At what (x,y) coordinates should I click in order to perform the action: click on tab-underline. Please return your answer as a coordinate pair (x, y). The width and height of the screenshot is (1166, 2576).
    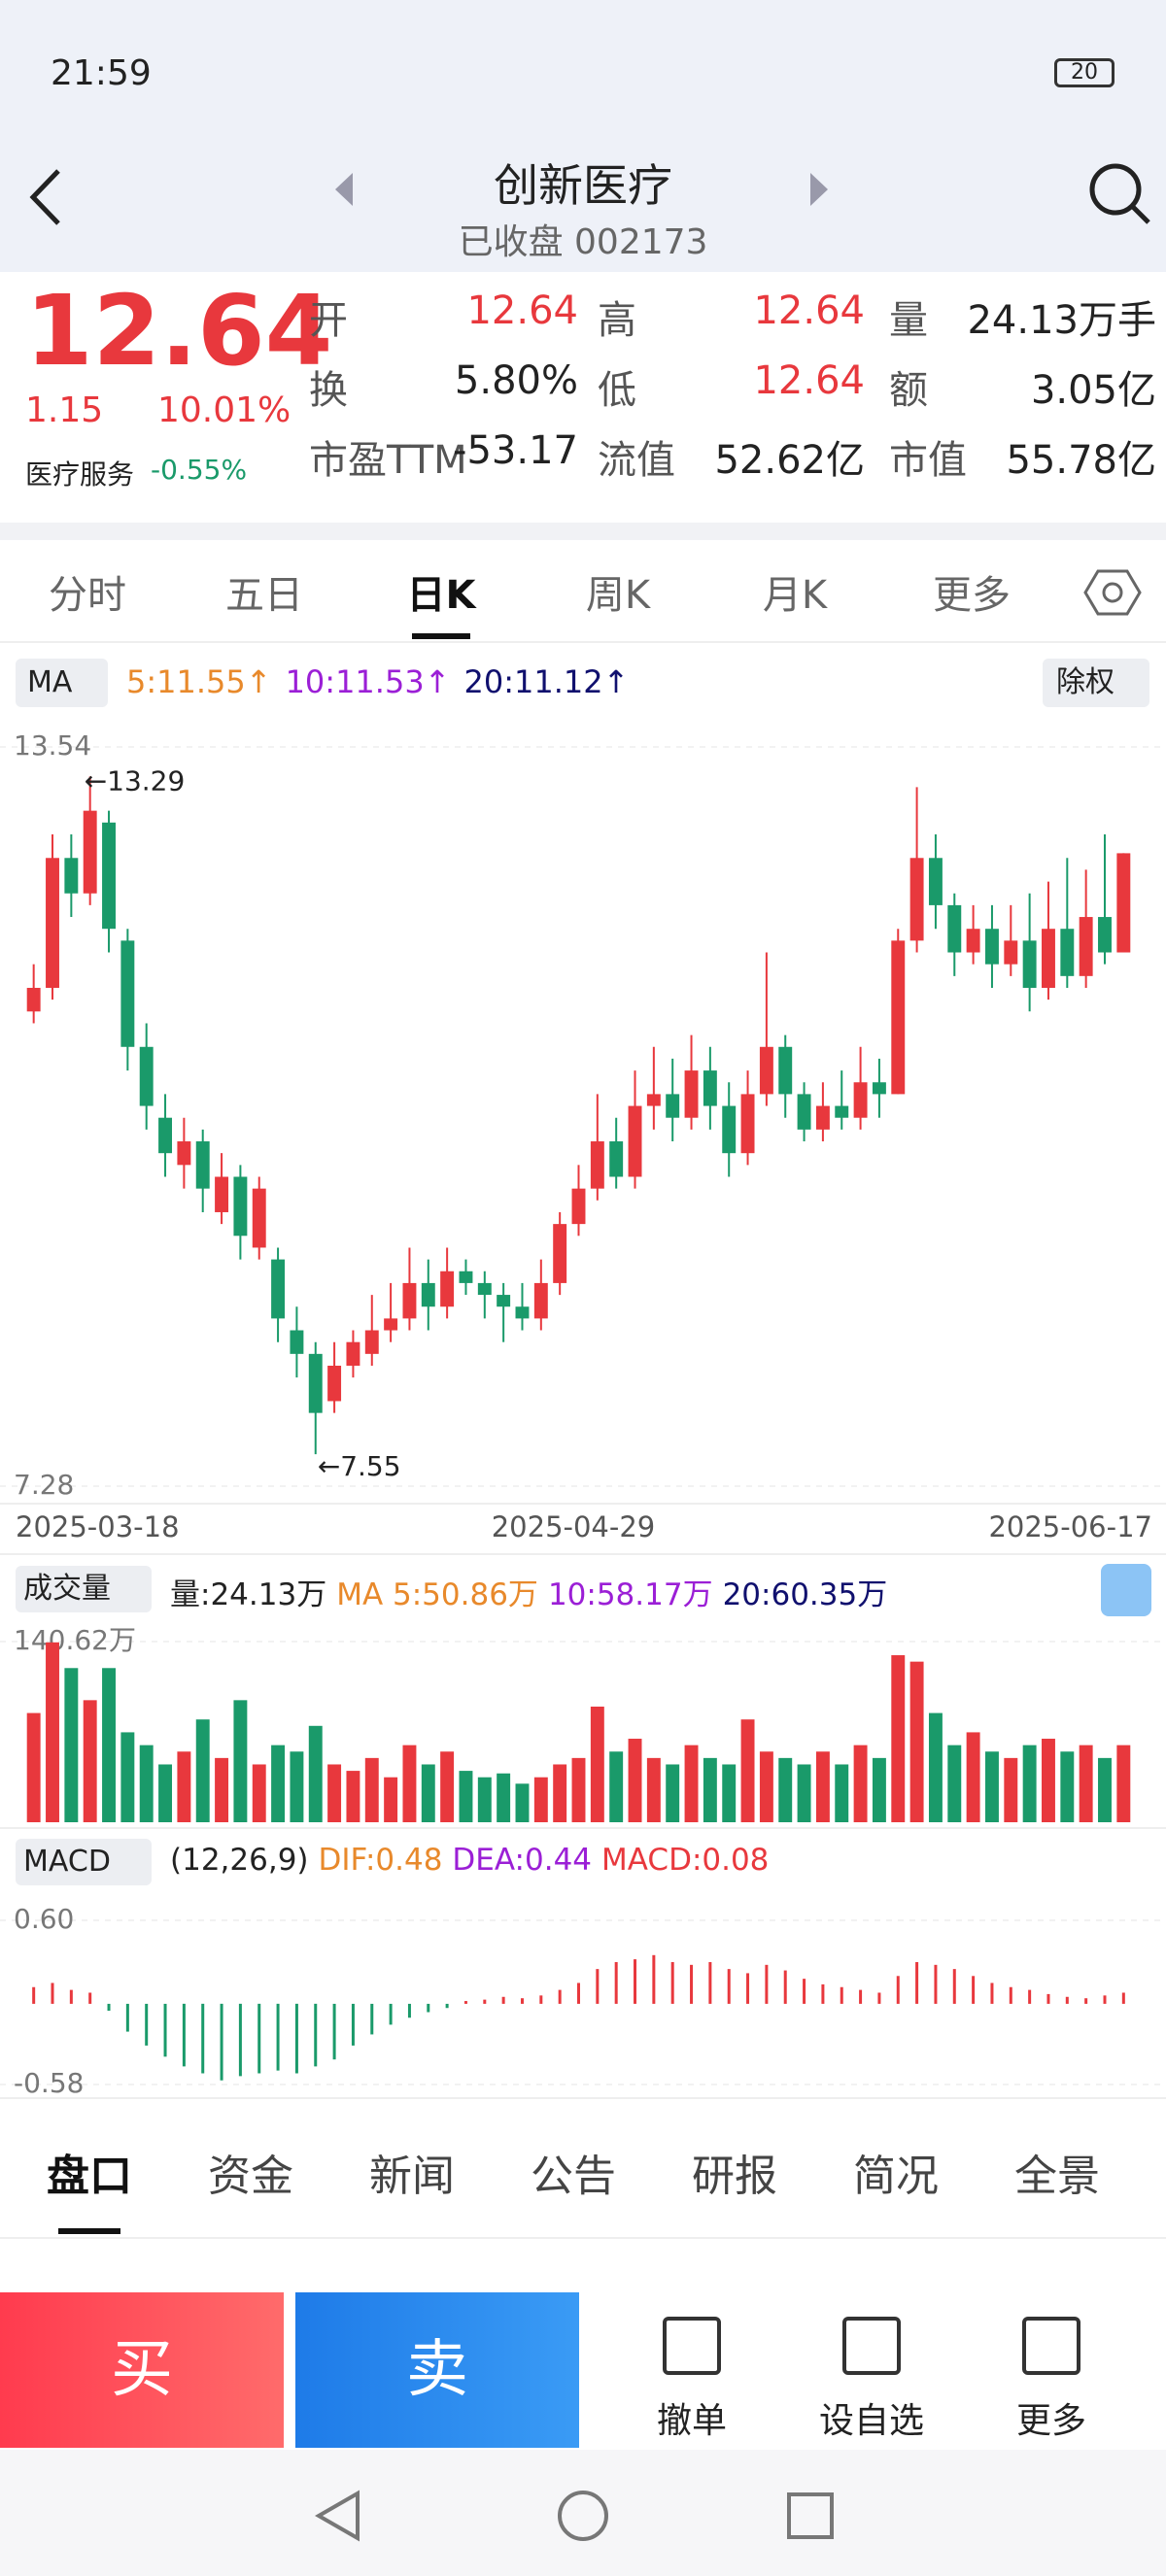
    Looking at the image, I should click on (89, 2231).